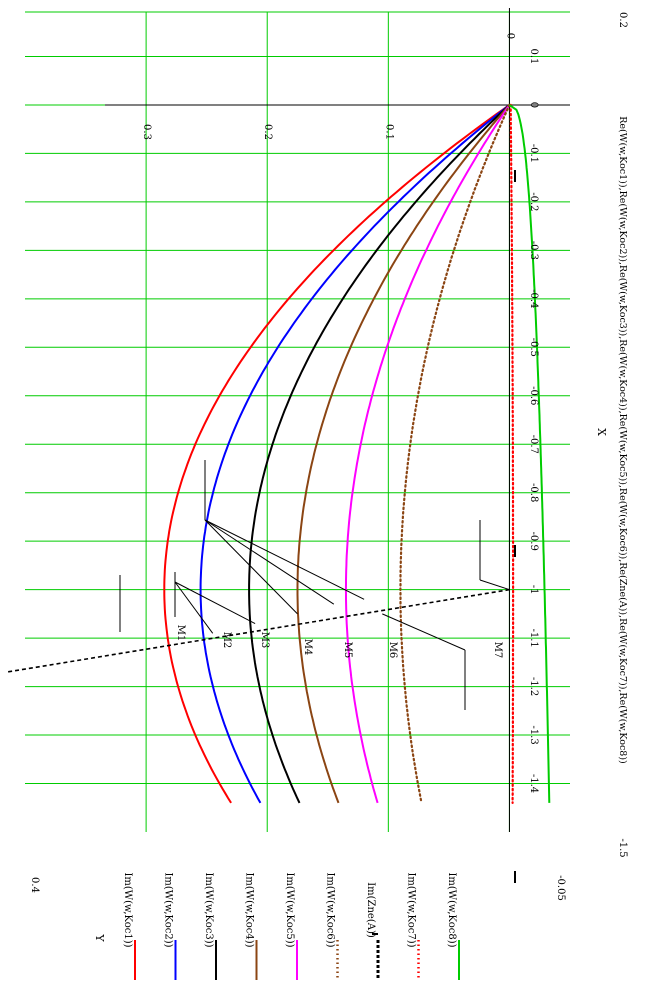 Image resolution: width=672 pixels, height=985 pixels. What do you see at coordinates (497, 650) in the screenshot?
I see `annotation-label-m7: M7` at bounding box center [497, 650].